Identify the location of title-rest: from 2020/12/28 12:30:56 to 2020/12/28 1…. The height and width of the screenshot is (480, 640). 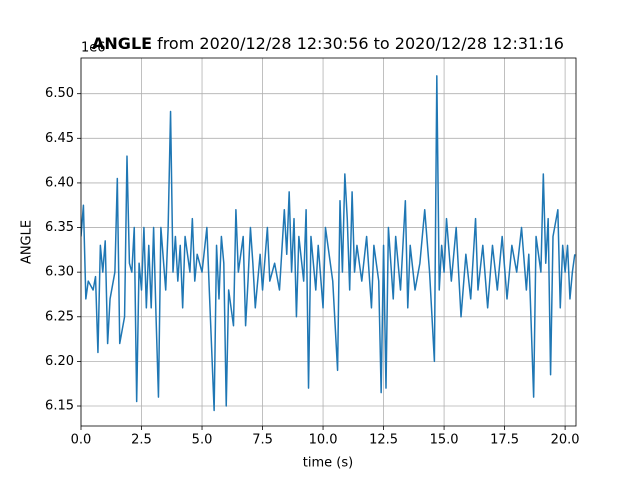
(360, 43).